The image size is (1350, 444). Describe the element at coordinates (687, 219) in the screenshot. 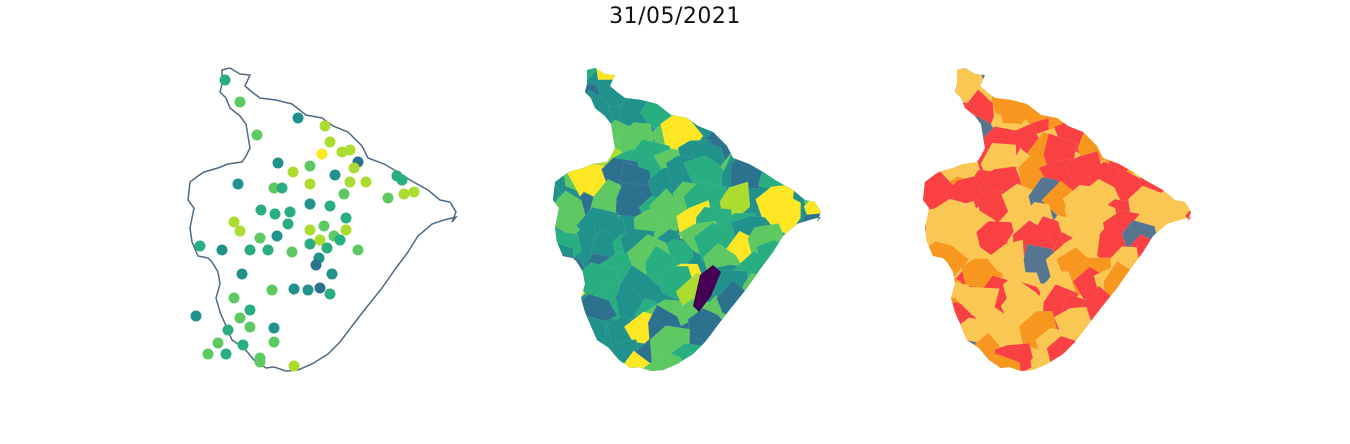

I see `choropleth-map-svg` at that location.